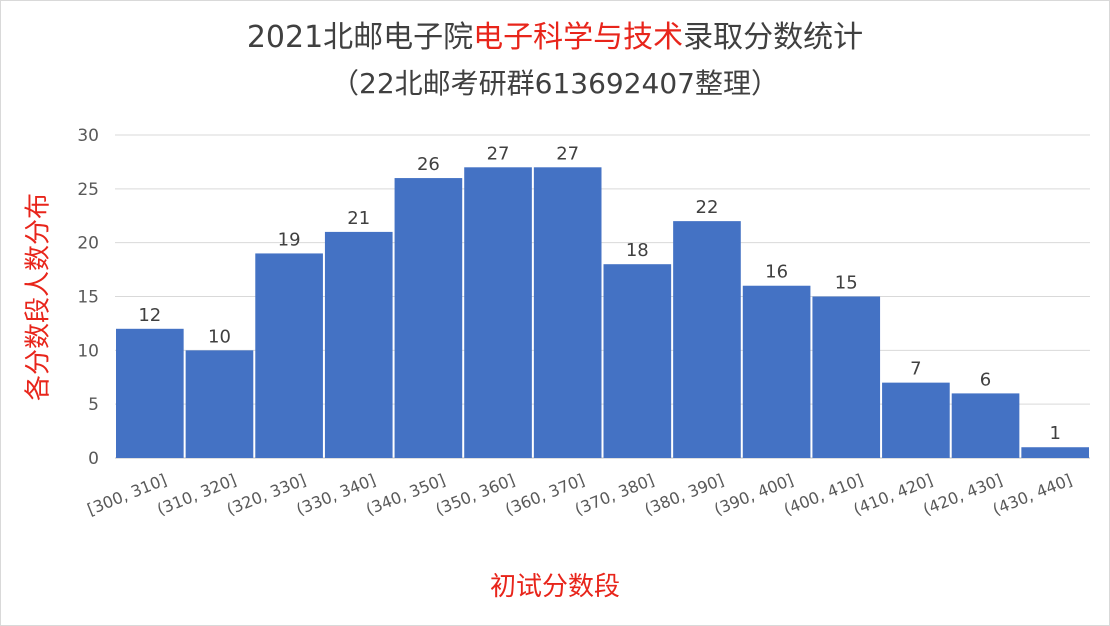 The image size is (1110, 626). What do you see at coordinates (335, 494) in the screenshot?
I see `x-tick-label: (330, 340]` at bounding box center [335, 494].